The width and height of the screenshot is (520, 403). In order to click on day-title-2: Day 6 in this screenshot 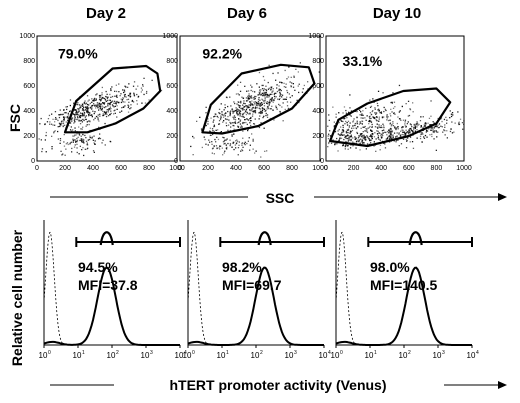, I will do `click(247, 13)`.